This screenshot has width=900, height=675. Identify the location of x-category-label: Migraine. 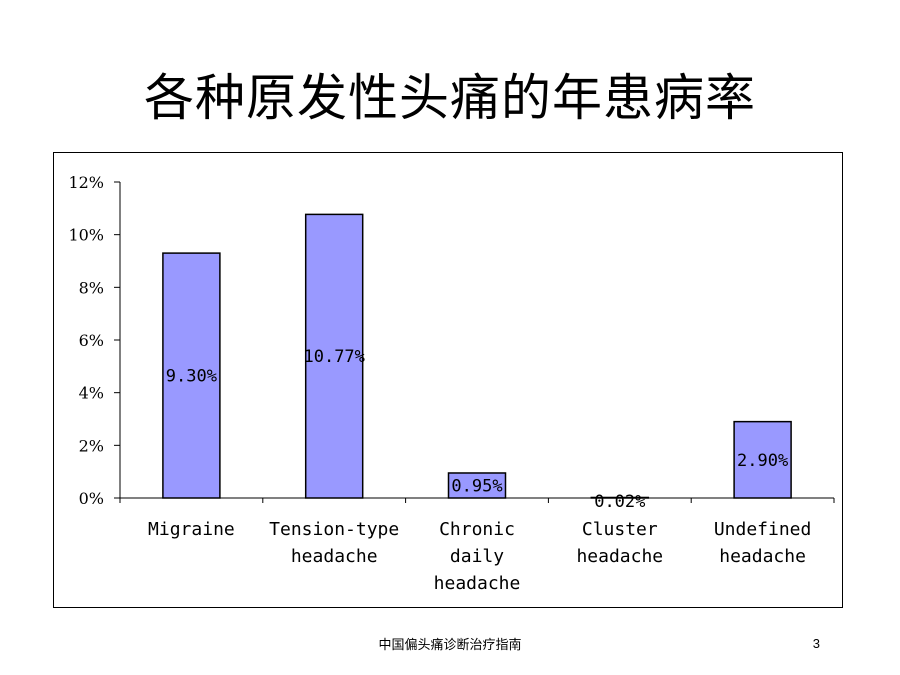
(191, 529).